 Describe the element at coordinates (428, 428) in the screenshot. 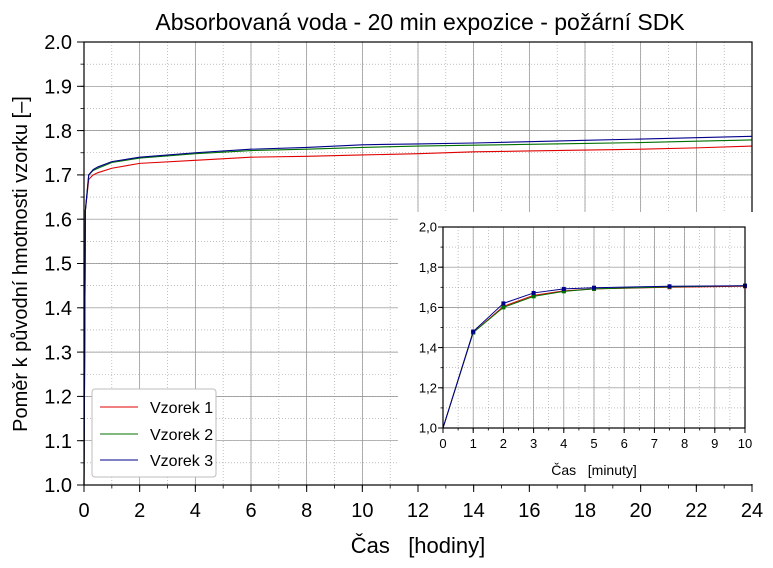

I see `y-tick-label: 1,0` at that location.